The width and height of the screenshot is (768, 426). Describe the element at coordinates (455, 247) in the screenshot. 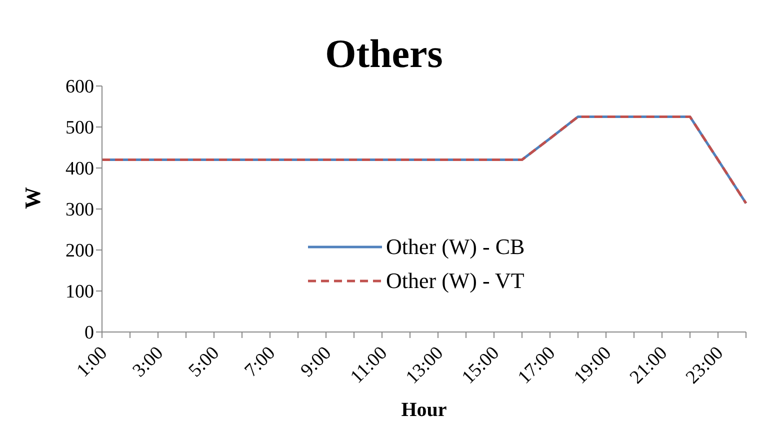

I see `legend-label: Other (W) - CB` at that location.